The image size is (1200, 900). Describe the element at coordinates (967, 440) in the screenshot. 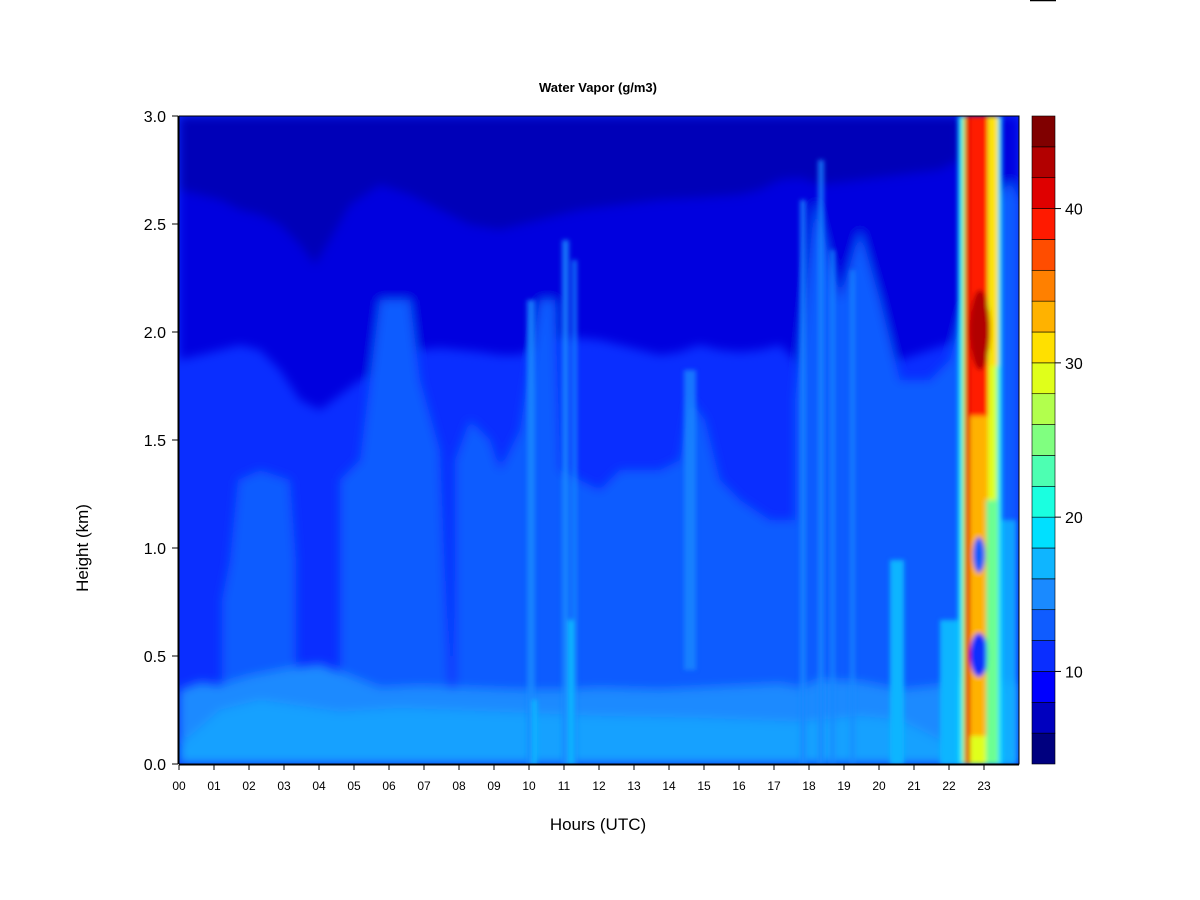

I see `spike-red-edge` at that location.